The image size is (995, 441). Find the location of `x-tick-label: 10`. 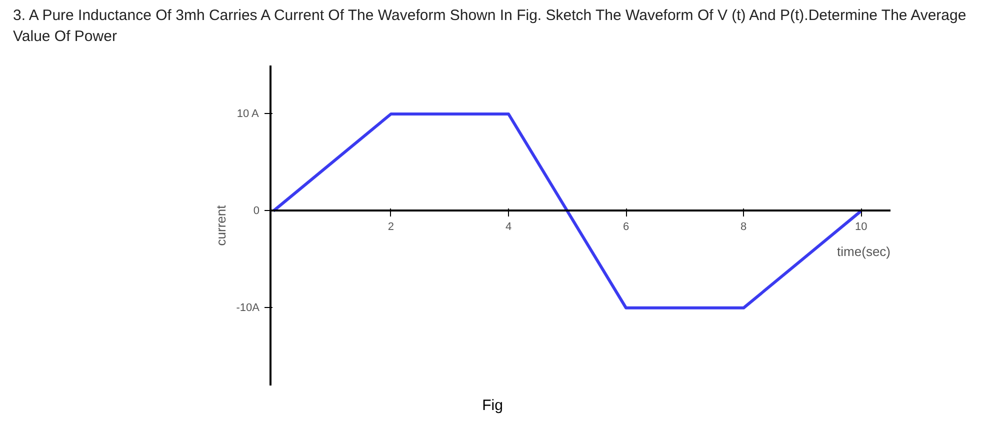

x-tick-label: 10 is located at coordinates (861, 226).